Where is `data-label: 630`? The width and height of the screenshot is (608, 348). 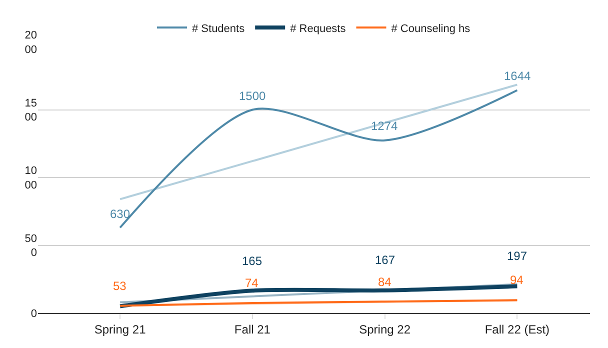
data-label: 630 is located at coordinates (120, 214).